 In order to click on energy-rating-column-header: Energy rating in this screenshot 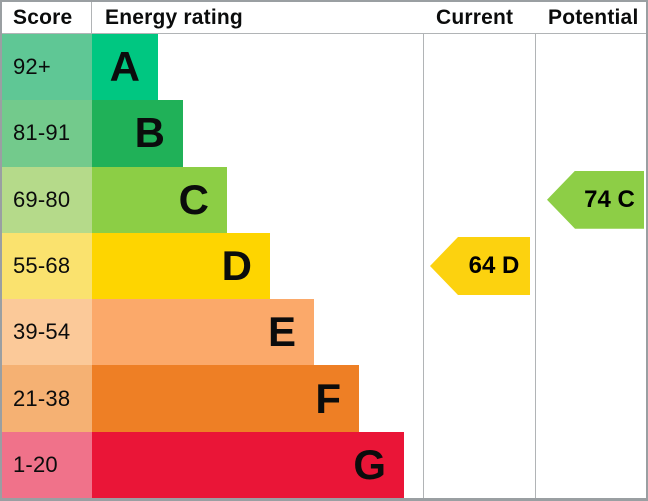, I will do `click(174, 17)`.